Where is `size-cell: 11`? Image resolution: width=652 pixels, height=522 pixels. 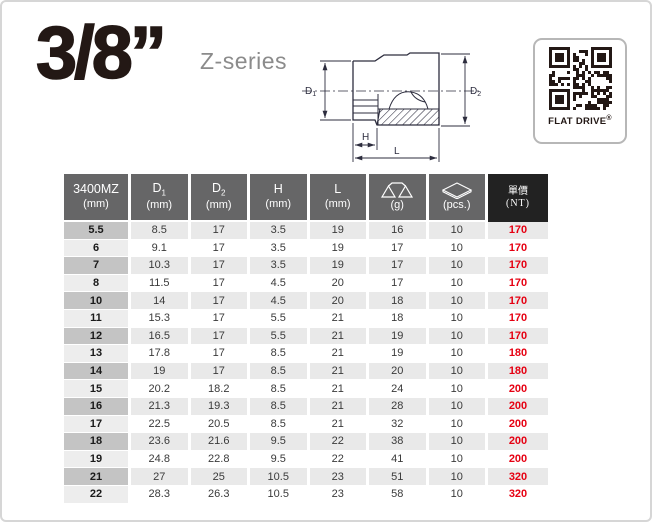 size-cell: 11 is located at coordinates (96, 318).